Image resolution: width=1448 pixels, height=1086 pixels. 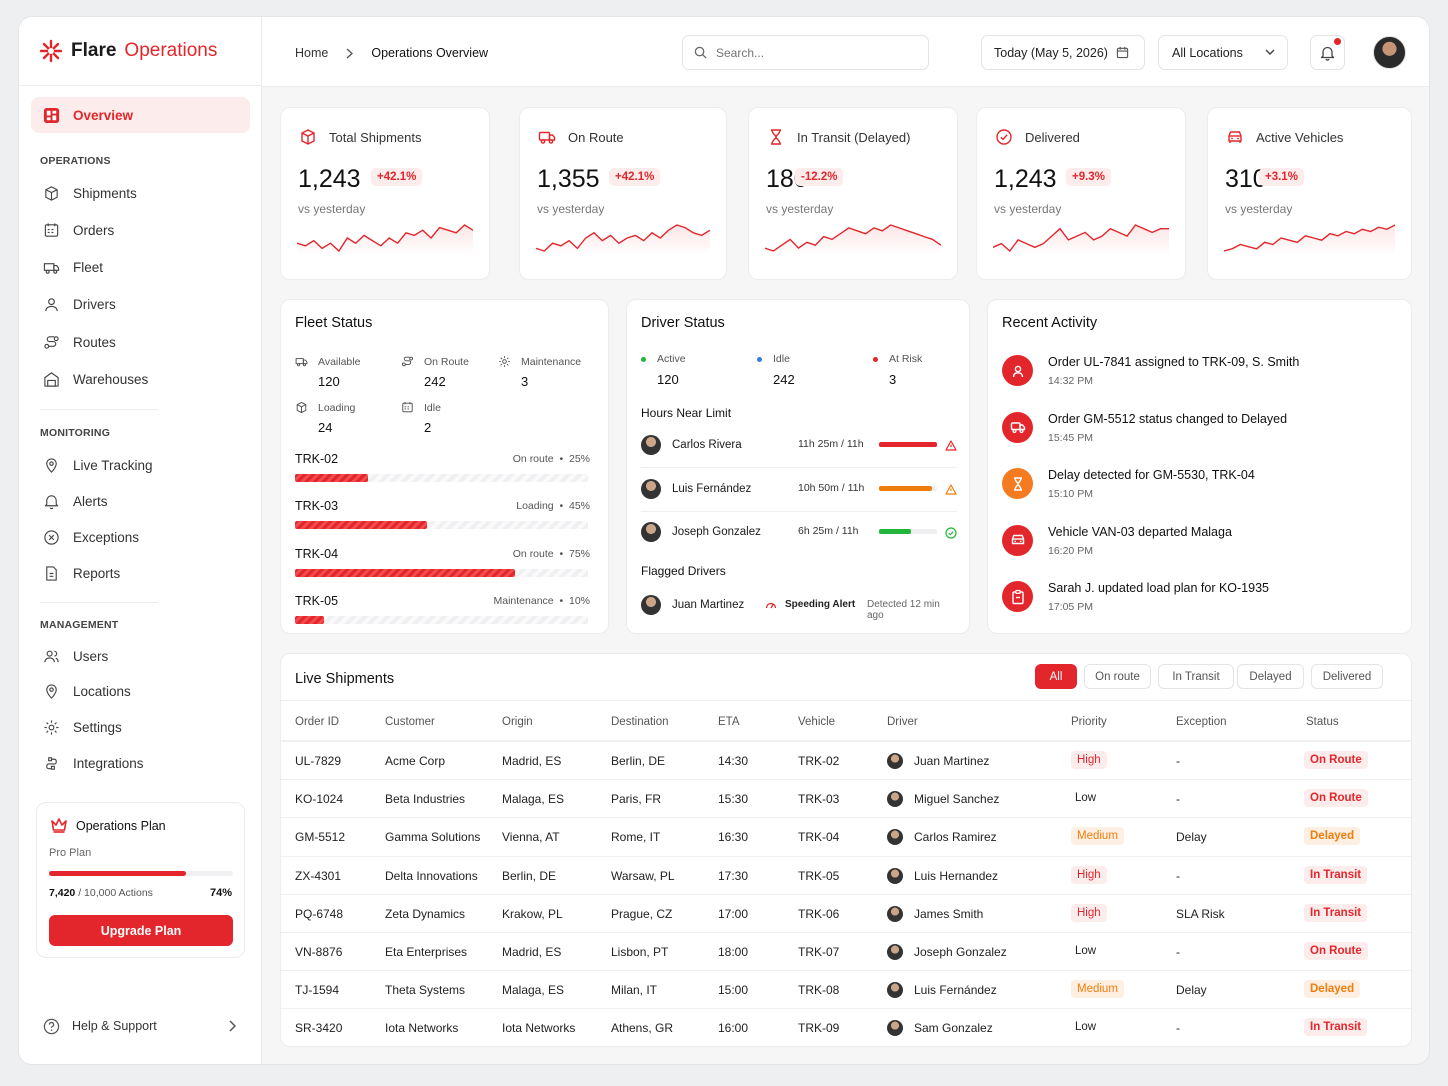 What do you see at coordinates (651, 445) in the screenshot?
I see `driver-avatar` at bounding box center [651, 445].